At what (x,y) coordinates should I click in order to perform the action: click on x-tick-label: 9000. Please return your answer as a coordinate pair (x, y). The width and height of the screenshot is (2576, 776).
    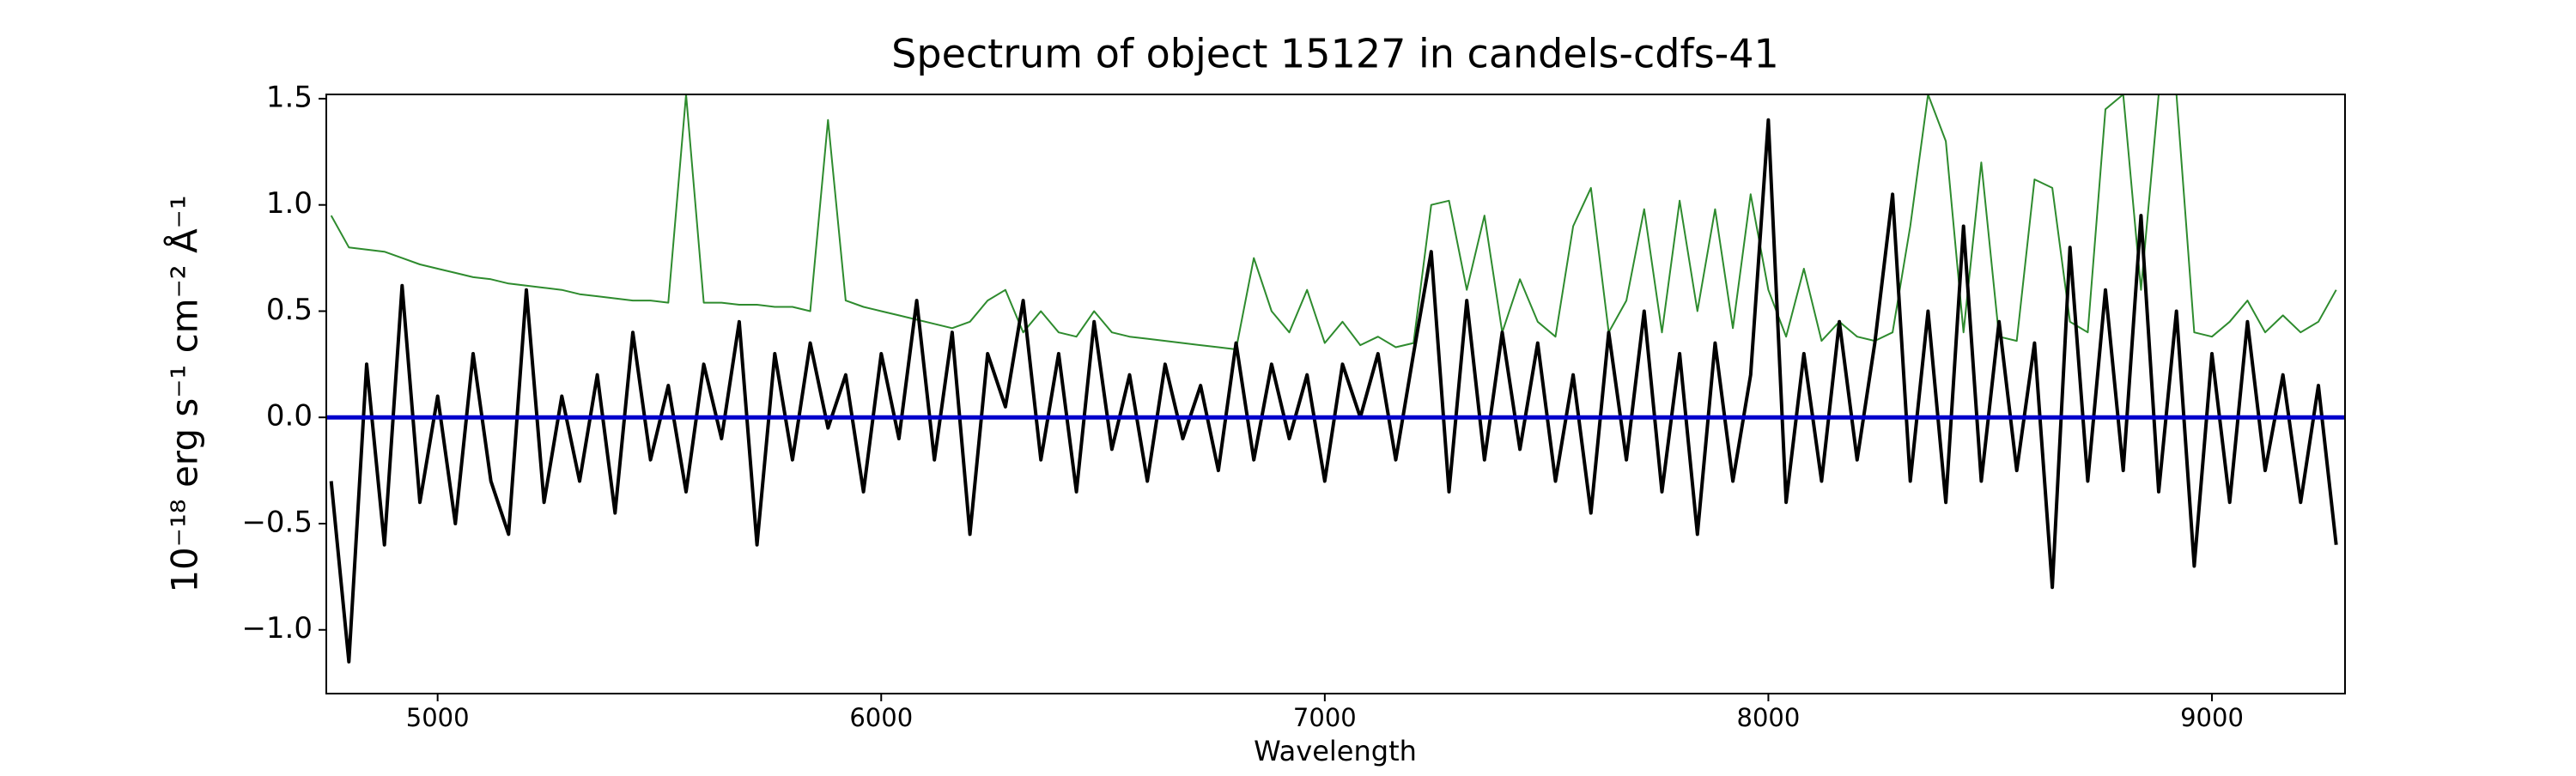
    Looking at the image, I should click on (2212, 717).